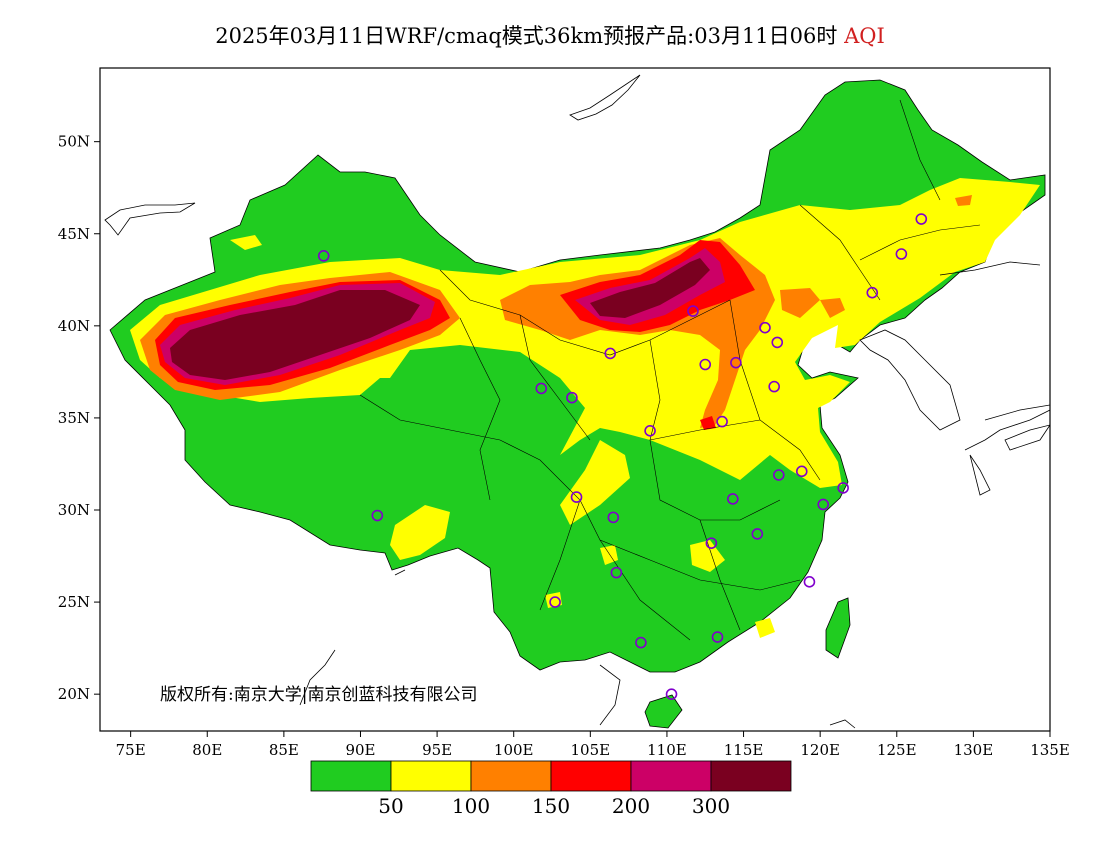  What do you see at coordinates (711, 806) in the screenshot?
I see `legend-label: 300` at bounding box center [711, 806].